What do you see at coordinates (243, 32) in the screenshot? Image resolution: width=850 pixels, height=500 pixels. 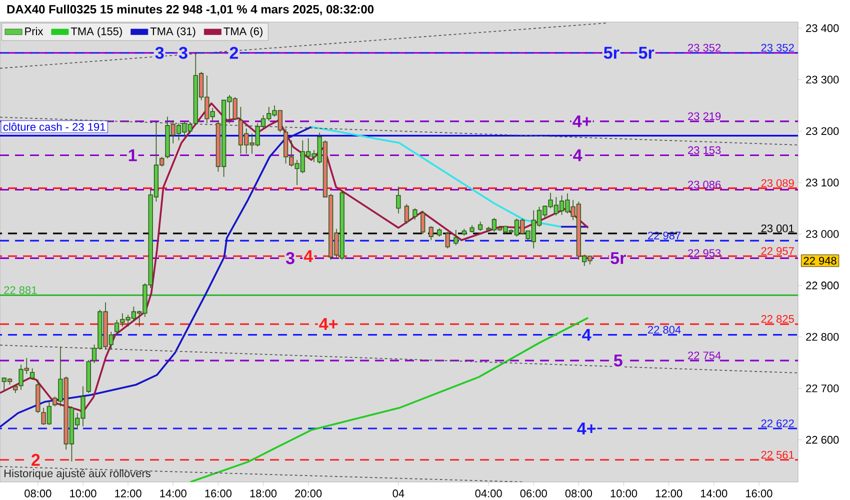 I see `legend-label: TMA (6)` at bounding box center [243, 32].